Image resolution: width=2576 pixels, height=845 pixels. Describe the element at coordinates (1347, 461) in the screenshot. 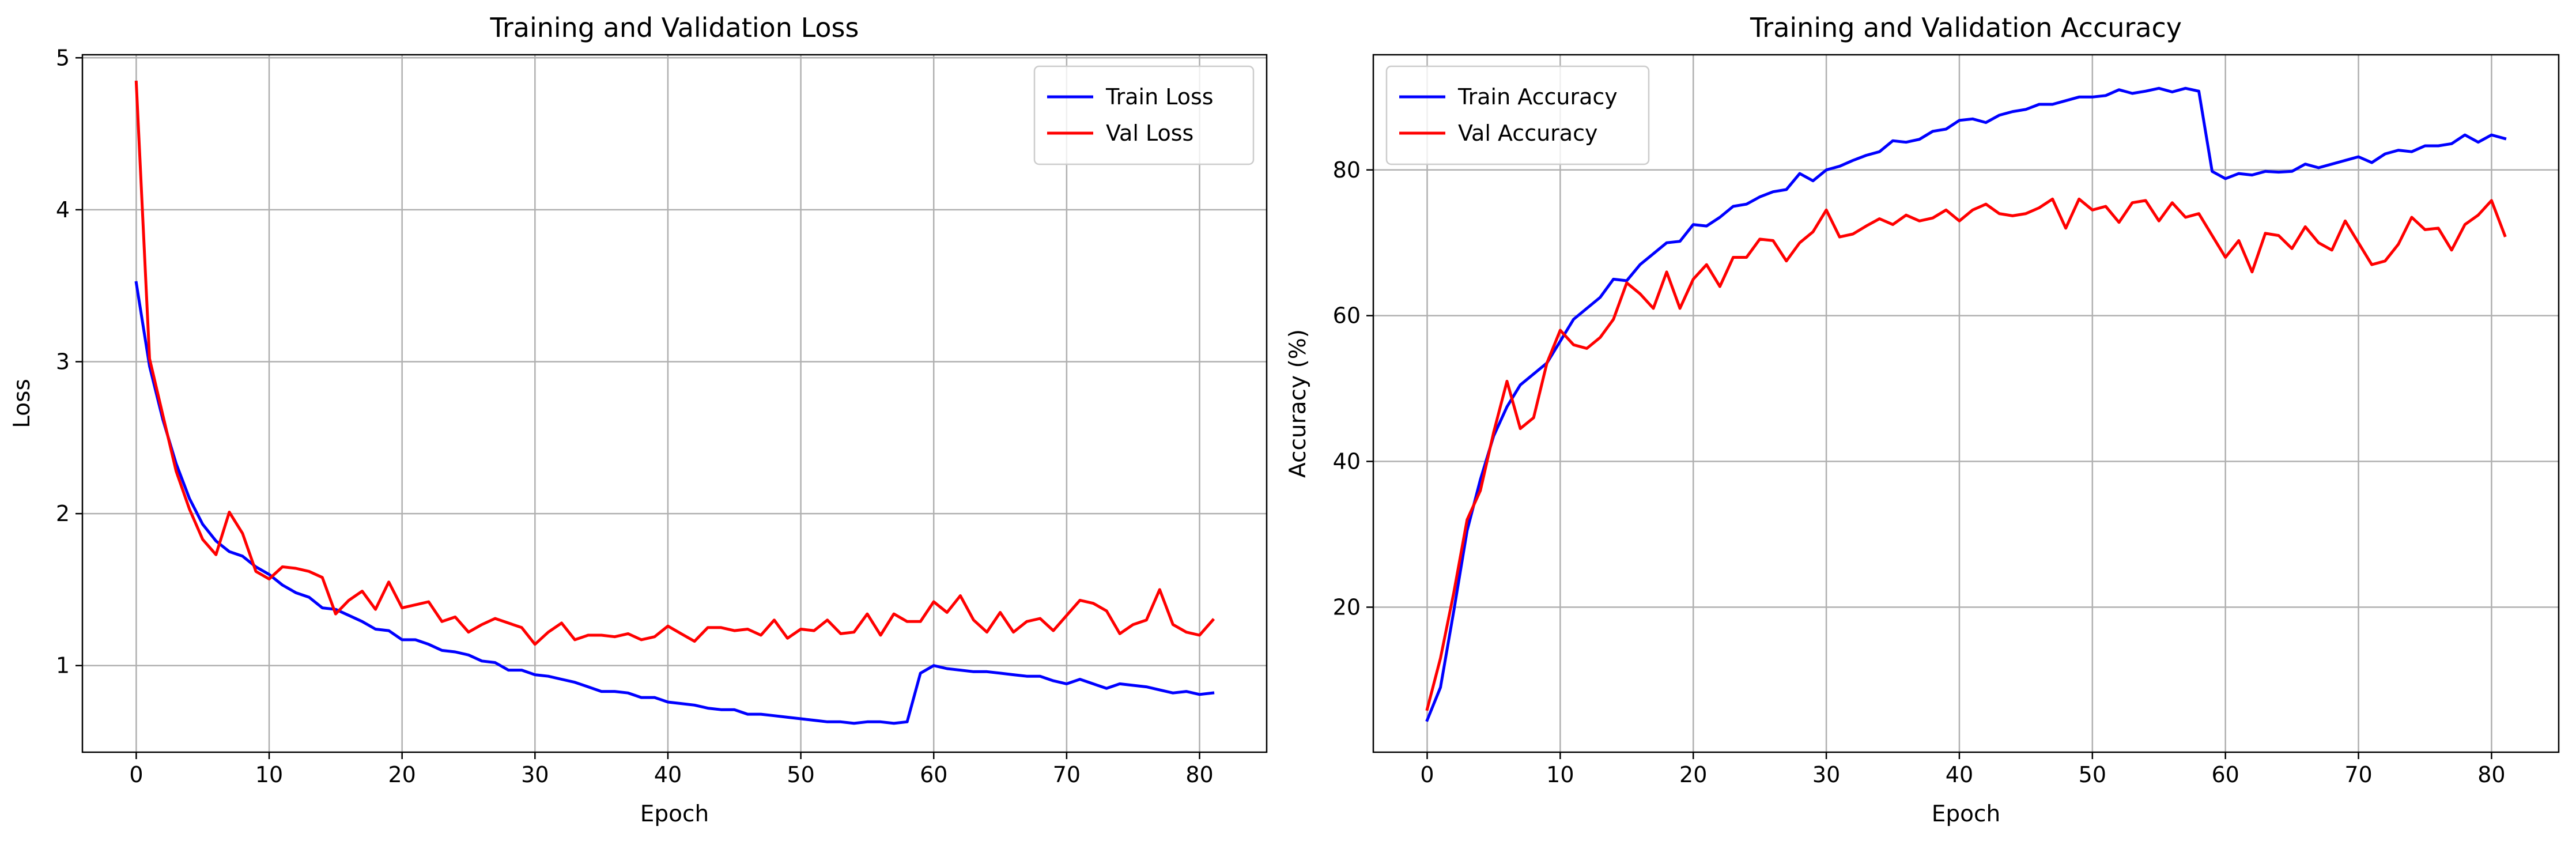

I see `y-tick-label: 40` at that location.